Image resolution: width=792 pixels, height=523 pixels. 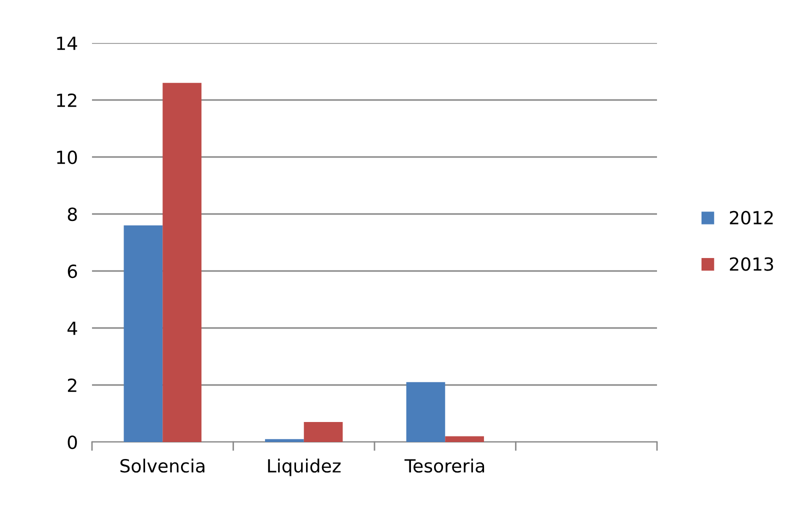 I want to click on legend-label: 2012, so click(x=751, y=217).